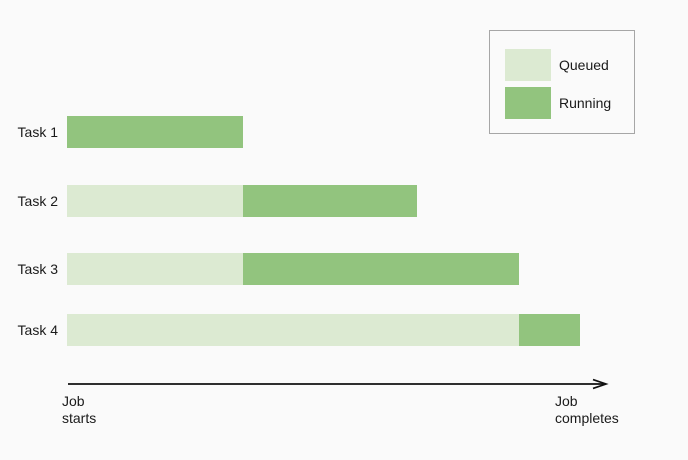  Describe the element at coordinates (37, 269) in the screenshot. I see `task-label: Task 3` at that location.